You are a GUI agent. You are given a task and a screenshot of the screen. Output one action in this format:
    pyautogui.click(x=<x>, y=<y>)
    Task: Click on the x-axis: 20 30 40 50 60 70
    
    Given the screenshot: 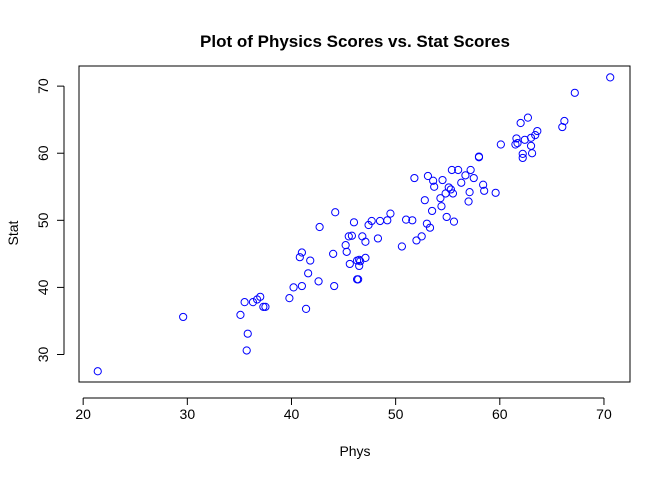 What is the action you would take?
    pyautogui.click(x=343, y=409)
    